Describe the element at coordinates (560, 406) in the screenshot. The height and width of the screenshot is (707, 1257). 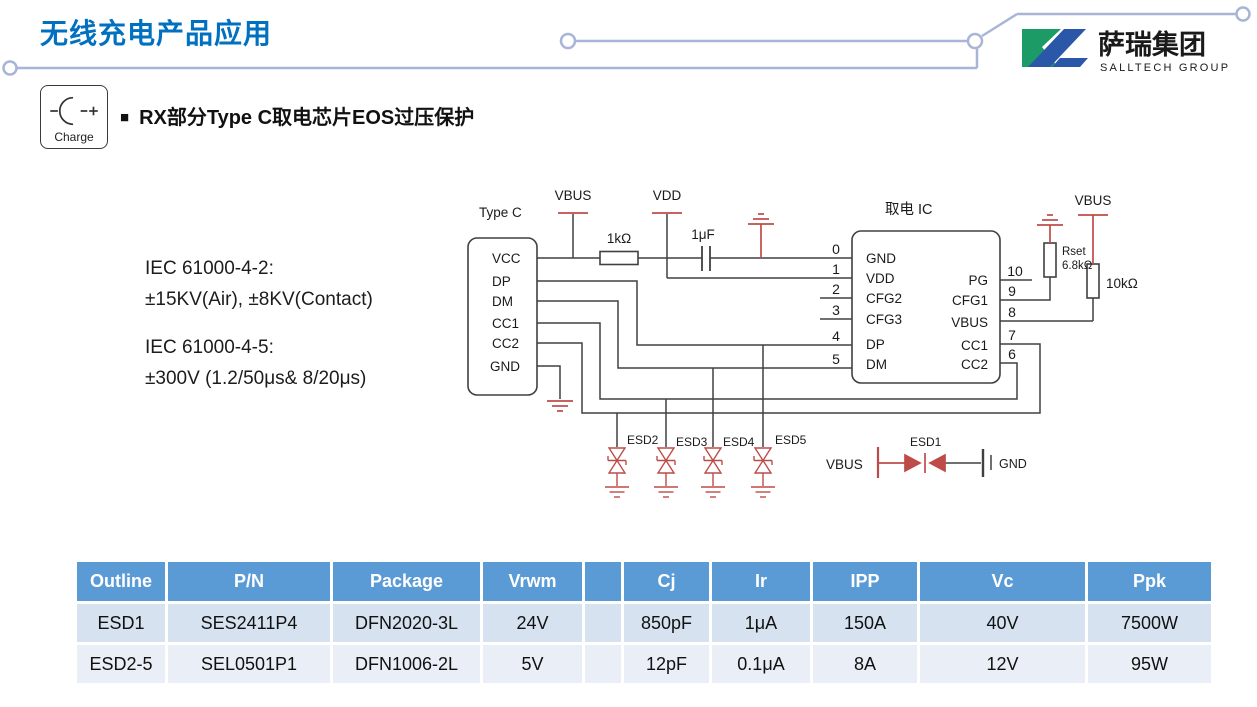
I see `ground-symbol-typec` at that location.